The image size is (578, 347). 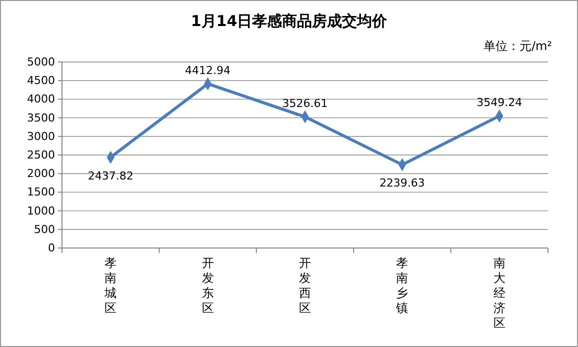 What do you see at coordinates (517, 46) in the screenshot?
I see `text: 单位：元/m²` at bounding box center [517, 46].